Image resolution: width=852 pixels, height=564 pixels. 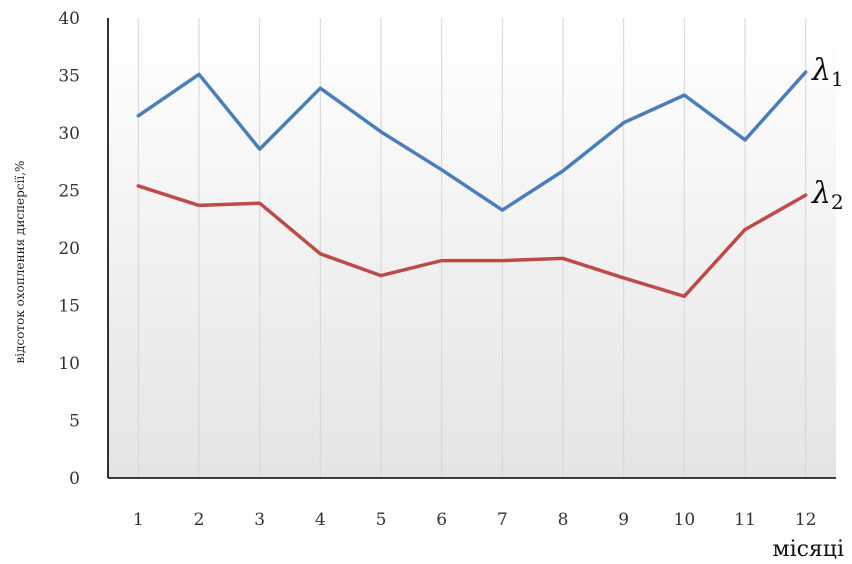 I want to click on y-tick-label: 25, so click(x=69, y=192).